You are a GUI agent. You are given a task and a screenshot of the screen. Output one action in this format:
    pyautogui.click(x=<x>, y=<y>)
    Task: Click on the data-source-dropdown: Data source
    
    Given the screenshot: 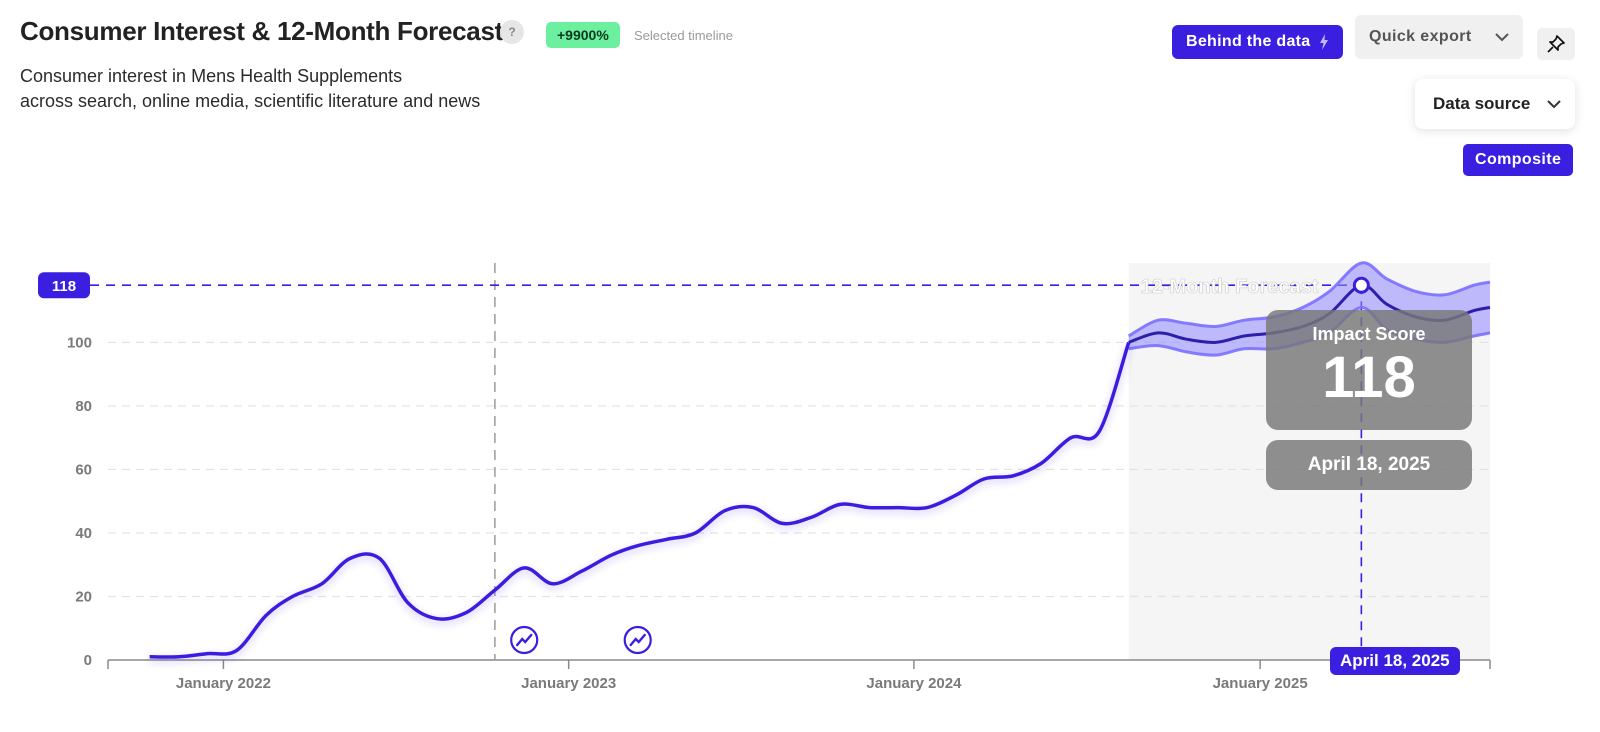 What is the action you would take?
    pyautogui.click(x=1495, y=104)
    